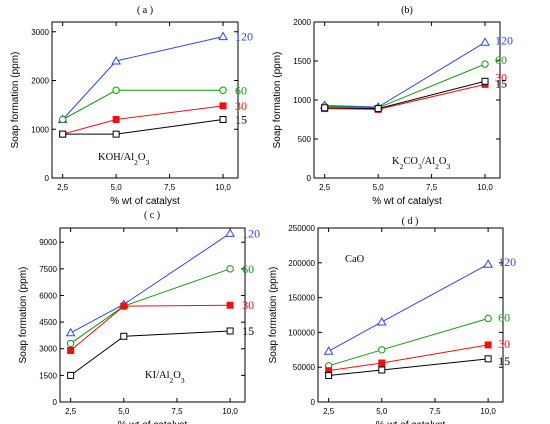  What do you see at coordinates (407, 10) in the screenshot?
I see `panel-label: (b)` at bounding box center [407, 10].